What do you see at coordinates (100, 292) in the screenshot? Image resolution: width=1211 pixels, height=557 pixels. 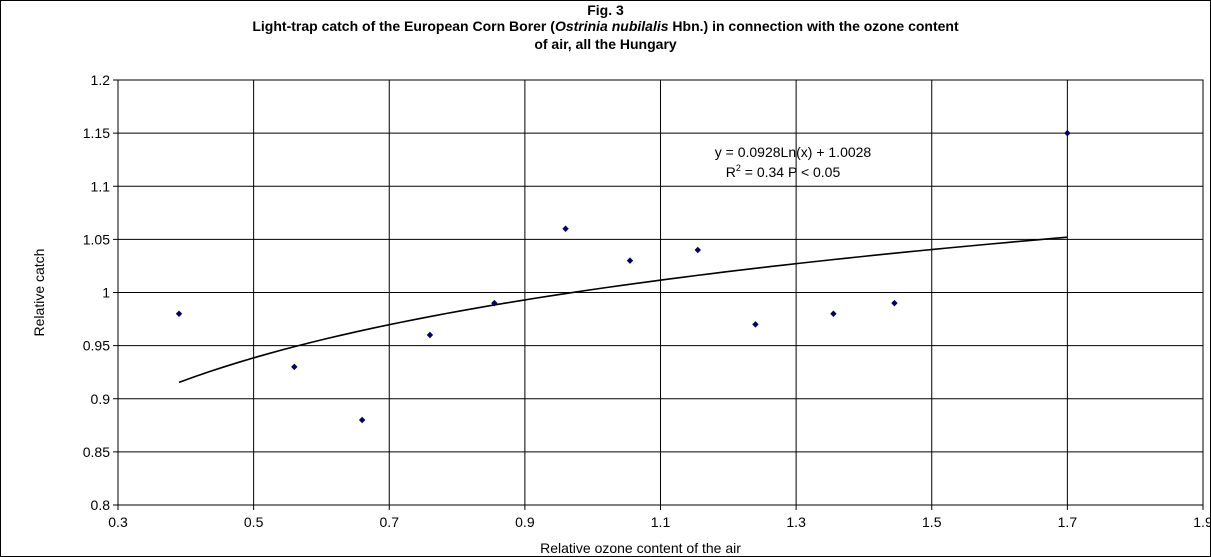 I see `y-axis-ticks: 0.8 0.85 0.9 0.95 1 1.05 1.1 1.15 1.2` at bounding box center [100, 292].